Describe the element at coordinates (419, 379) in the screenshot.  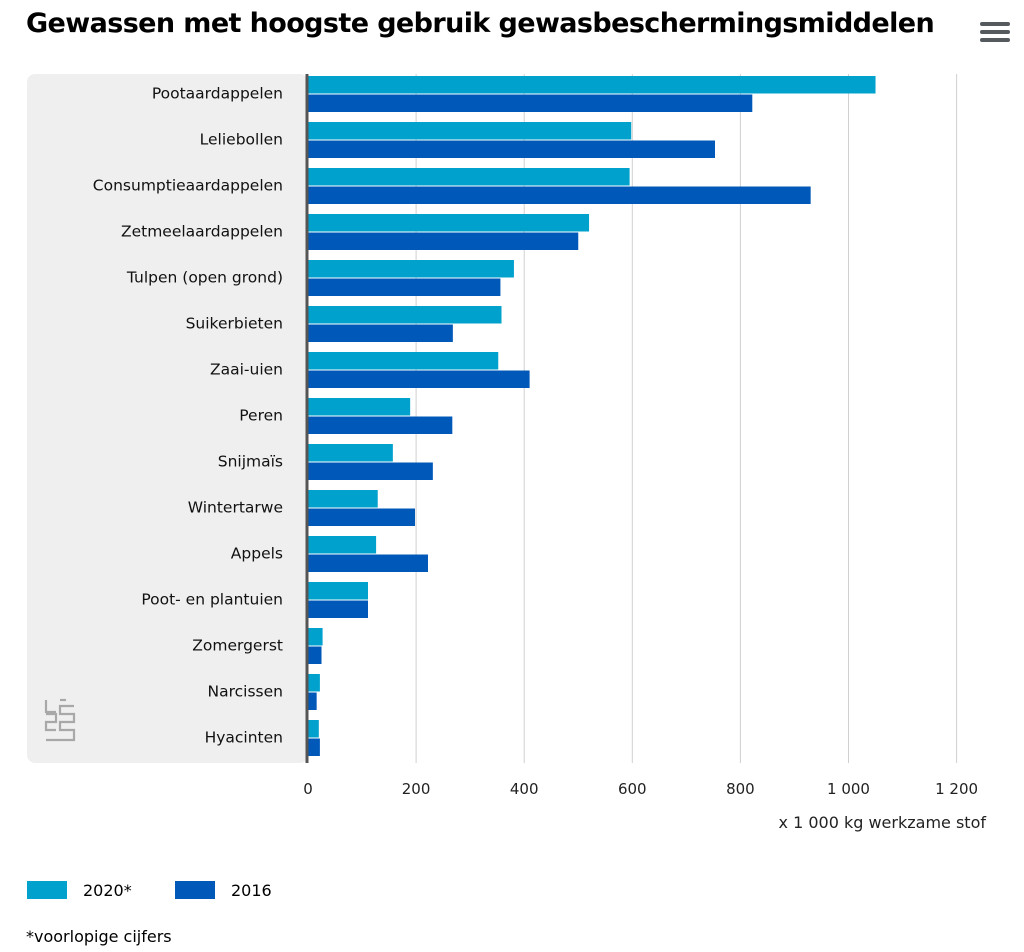
I see `bar-2016: Zaai-uien 2016: 410` at that location.